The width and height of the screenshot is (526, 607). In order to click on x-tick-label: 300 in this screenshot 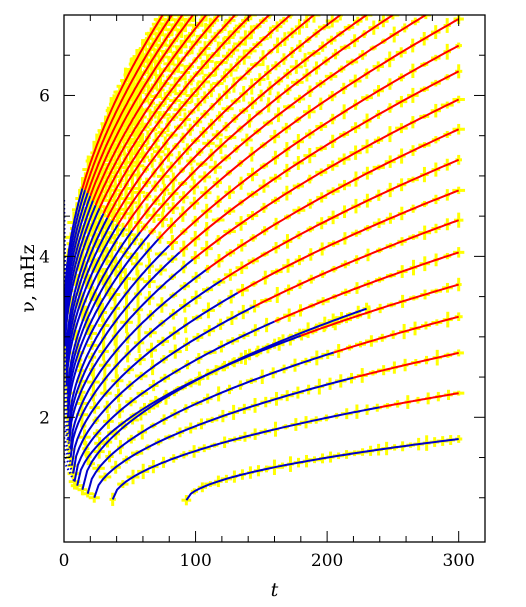, I will do `click(458, 561)`.